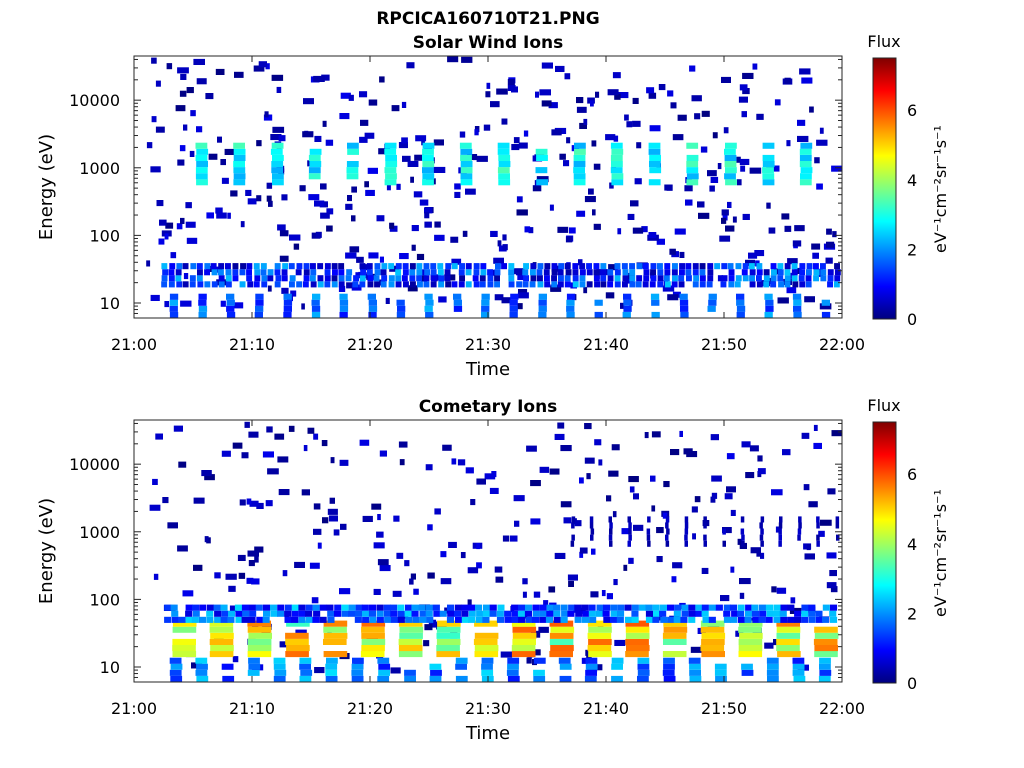 This screenshot has height=768, width=1024. Describe the element at coordinates (104, 235) in the screenshot. I see `y-tick-label: 100` at that location.